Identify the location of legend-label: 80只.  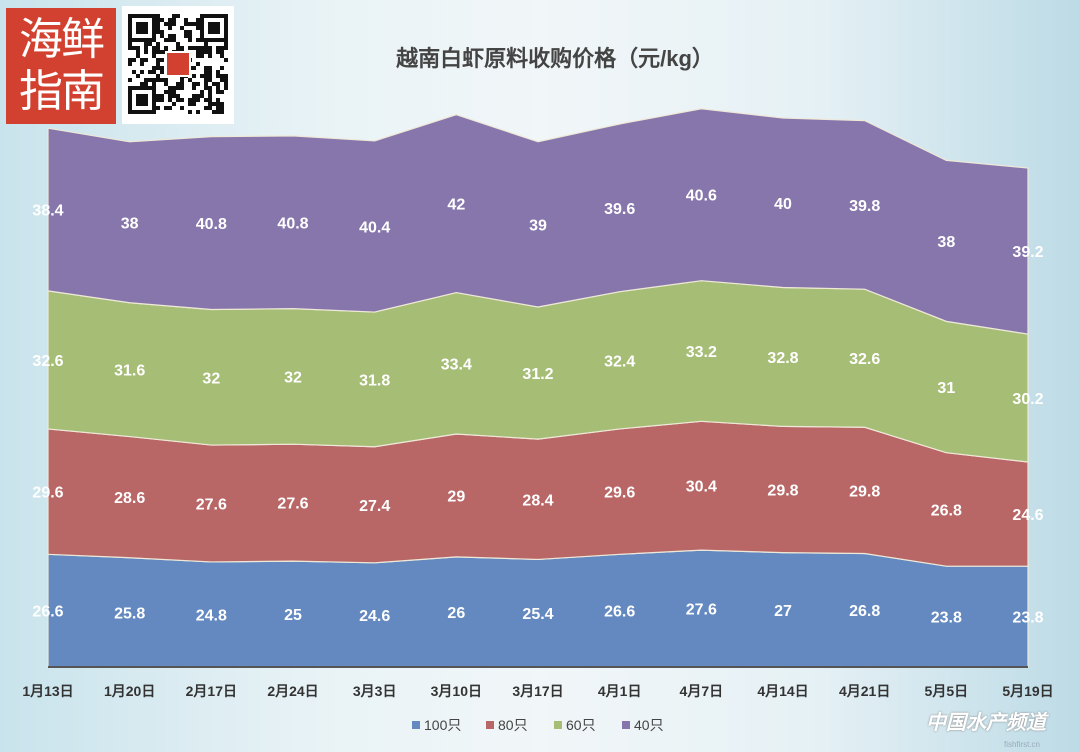
(513, 725).